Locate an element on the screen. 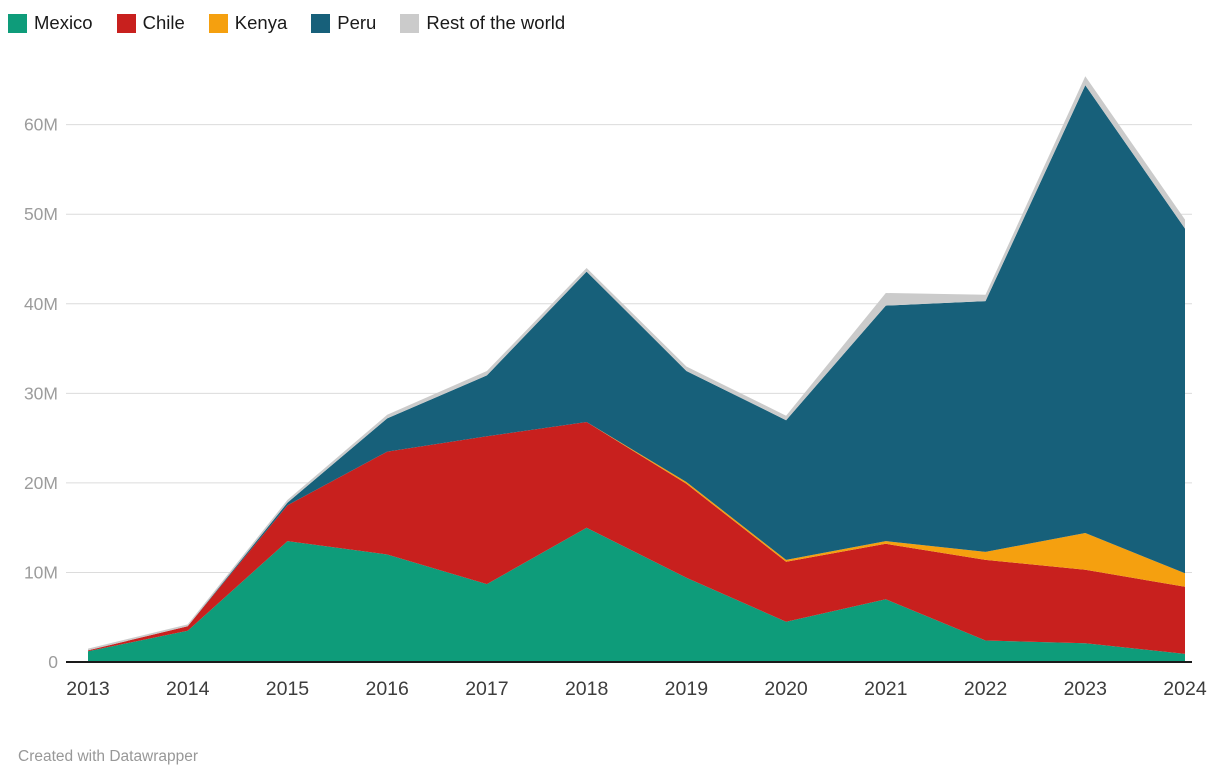 The height and width of the screenshot is (782, 1220). y-tick-label-10M: 10M is located at coordinates (41, 572).